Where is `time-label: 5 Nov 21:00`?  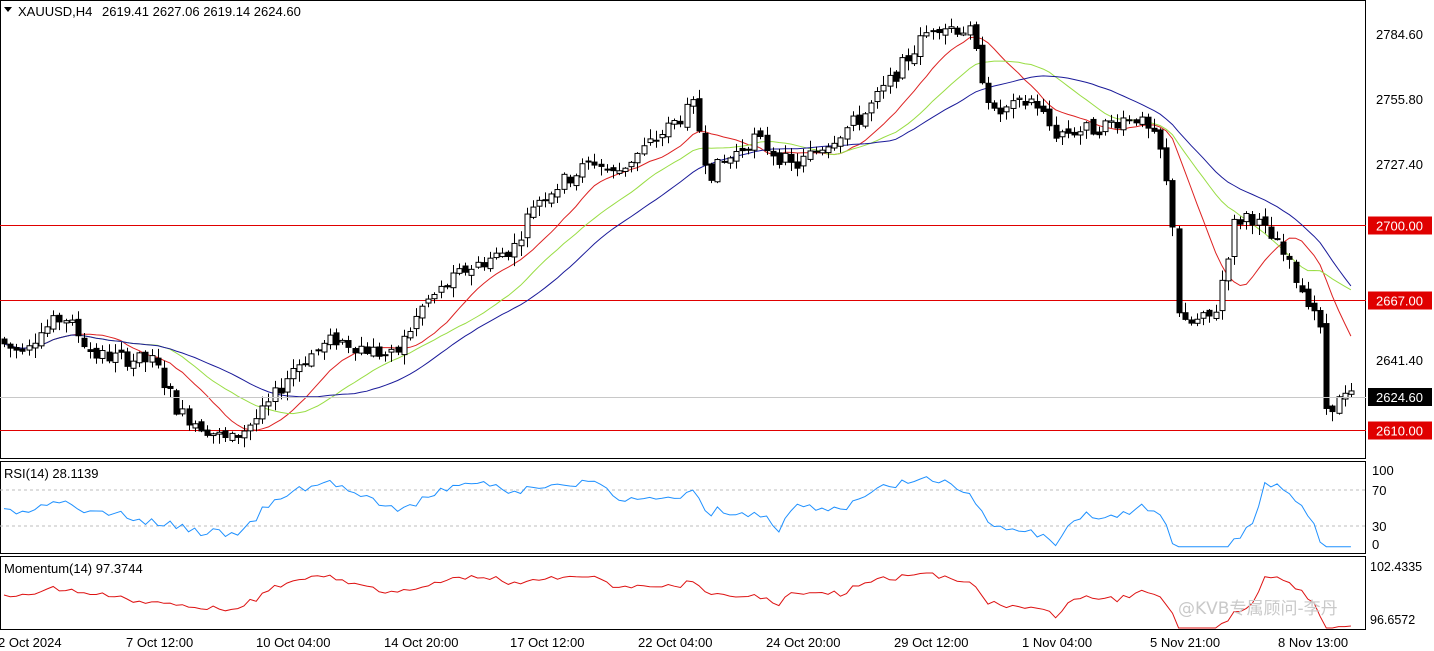 time-label: 5 Nov 21:00 is located at coordinates (1185, 642).